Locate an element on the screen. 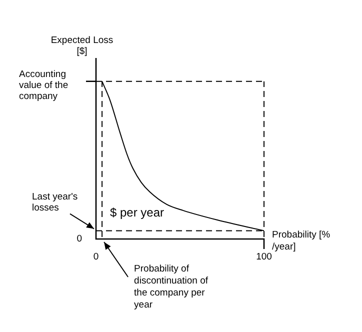  annotation: $ per year is located at coordinates (137, 212).